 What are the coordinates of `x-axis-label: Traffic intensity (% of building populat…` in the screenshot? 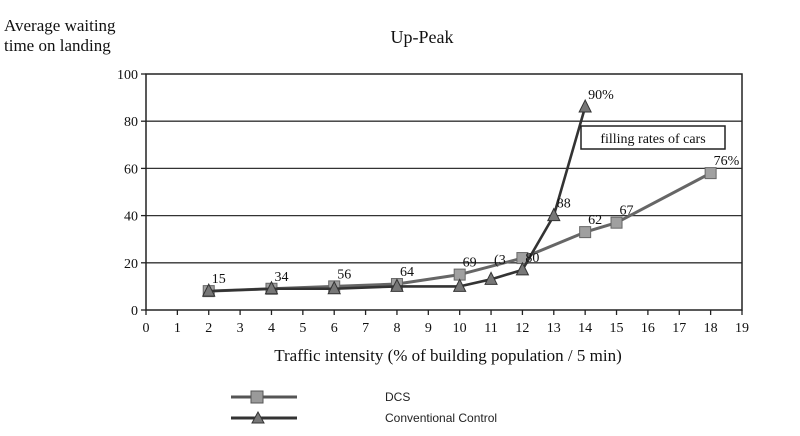 It's located at (448, 355).